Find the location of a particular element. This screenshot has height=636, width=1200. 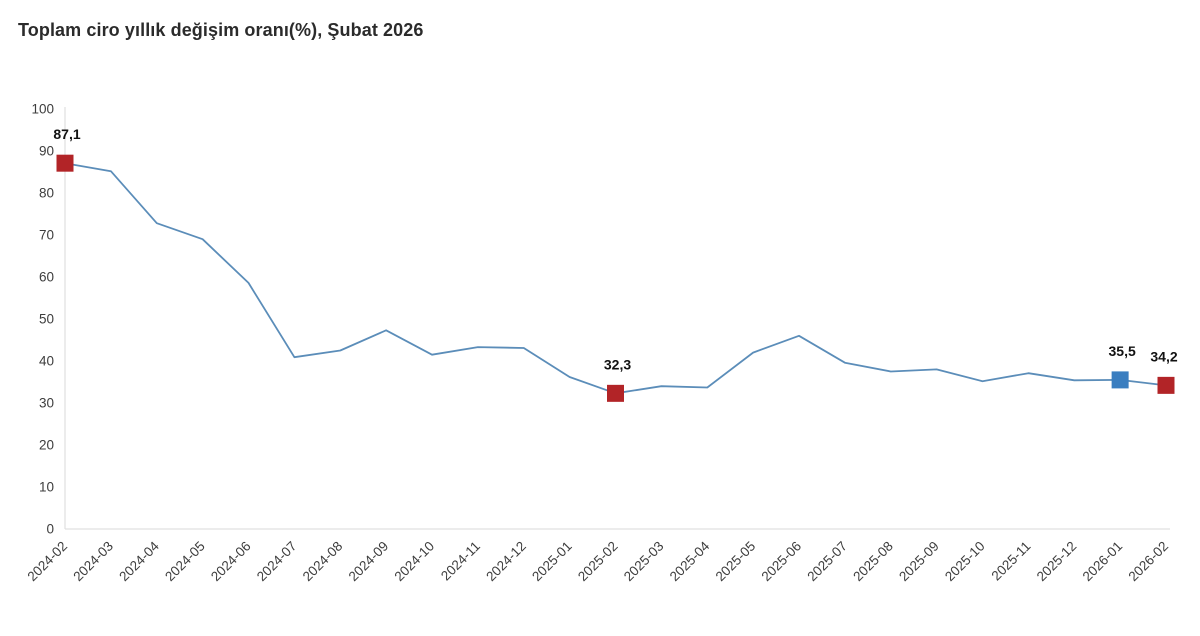

x-axis-tick-label: 2024-02 is located at coordinates (47, 562).